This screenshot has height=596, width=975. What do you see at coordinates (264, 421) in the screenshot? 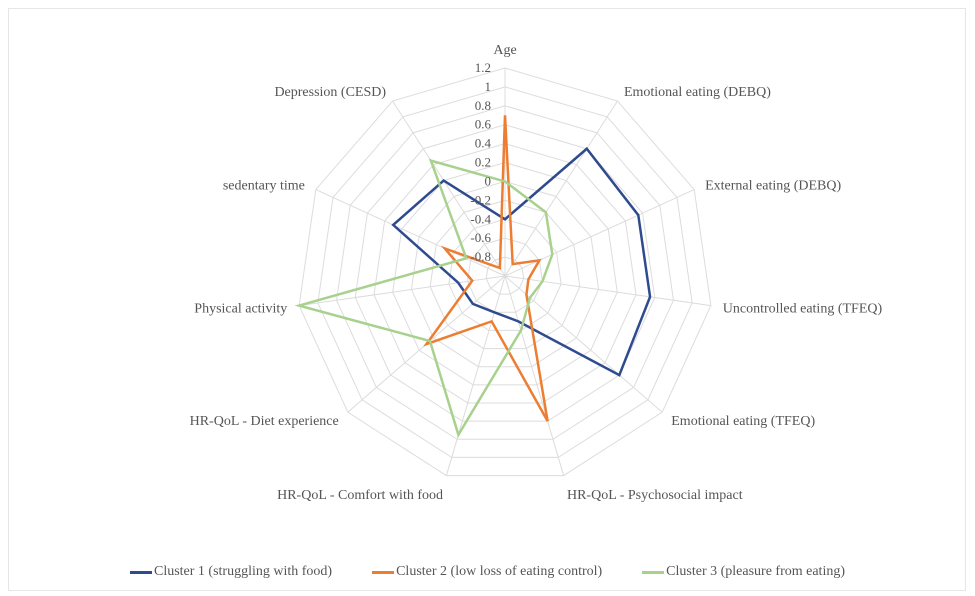
I see `axis-label: HR-QoL - Diet experience` at bounding box center [264, 421].